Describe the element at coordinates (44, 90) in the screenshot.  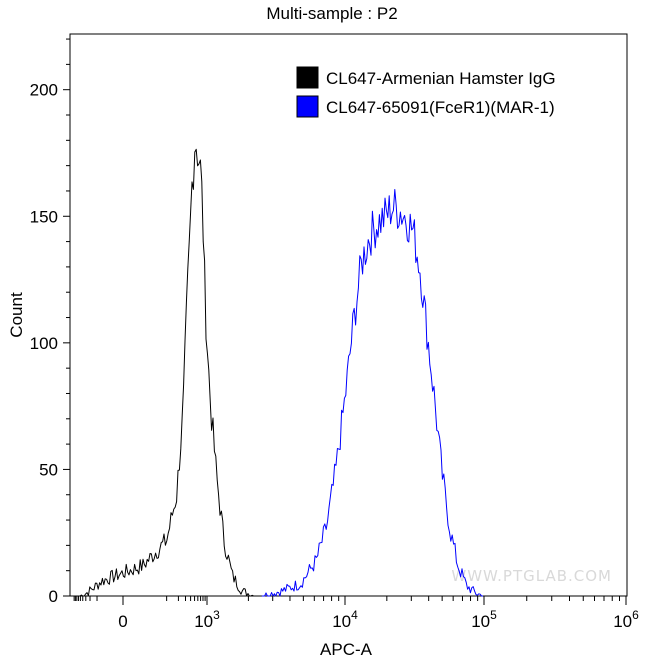
I see `y-tick-label: 200` at that location.